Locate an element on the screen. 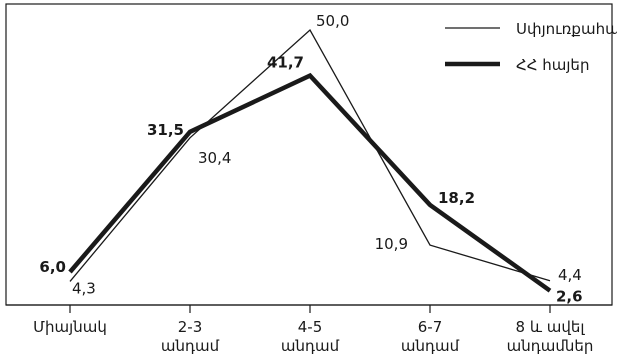 This screenshot has width=617, height=362. legend-label-series-2: ՀՀ հայեր is located at coordinates (552, 65).